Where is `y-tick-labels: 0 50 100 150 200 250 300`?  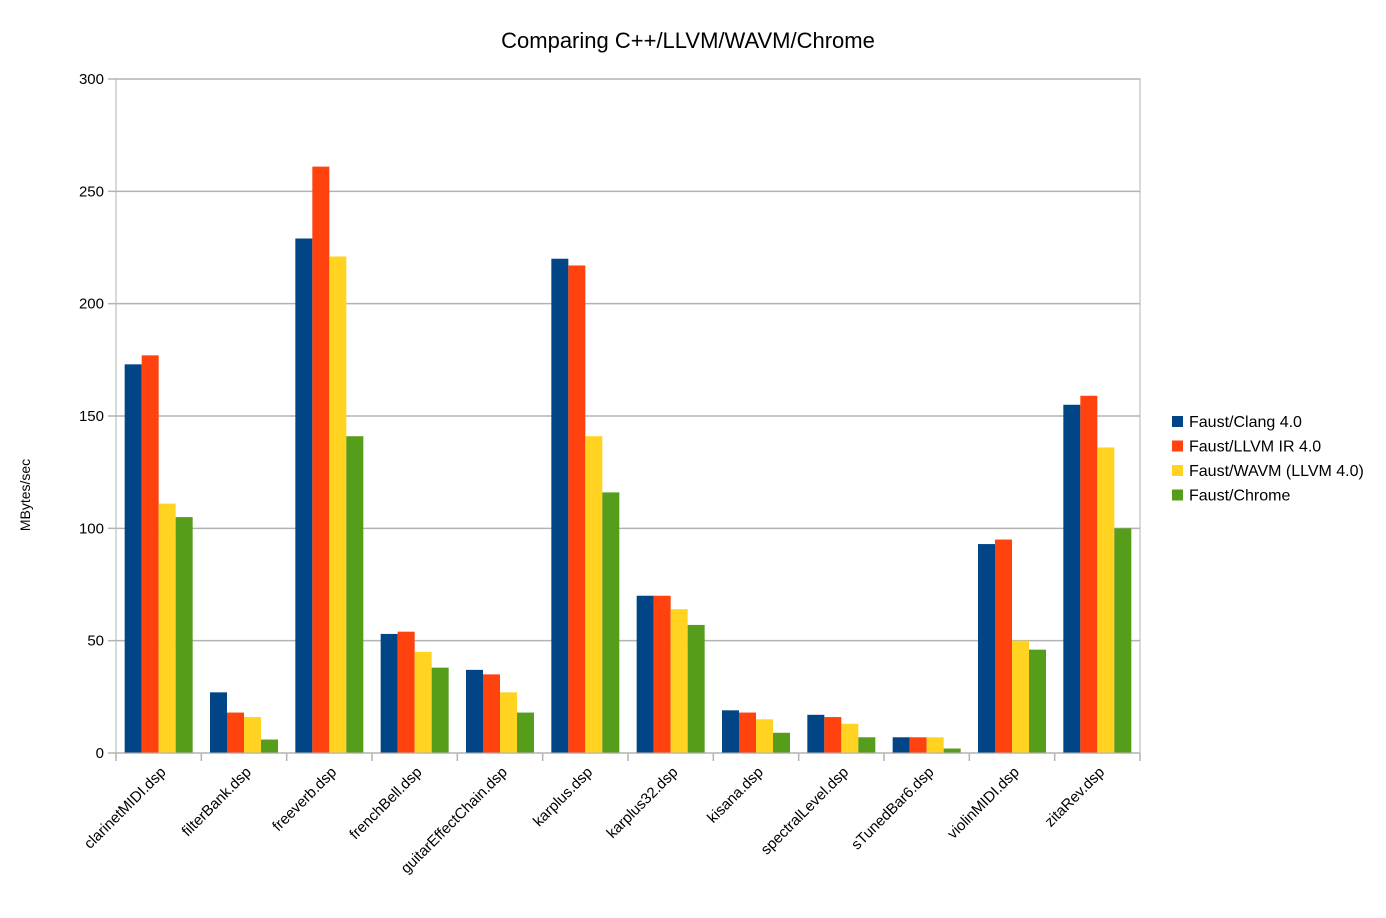 y-tick-labels: 0 50 100 150 200 250 300 is located at coordinates (91, 416).